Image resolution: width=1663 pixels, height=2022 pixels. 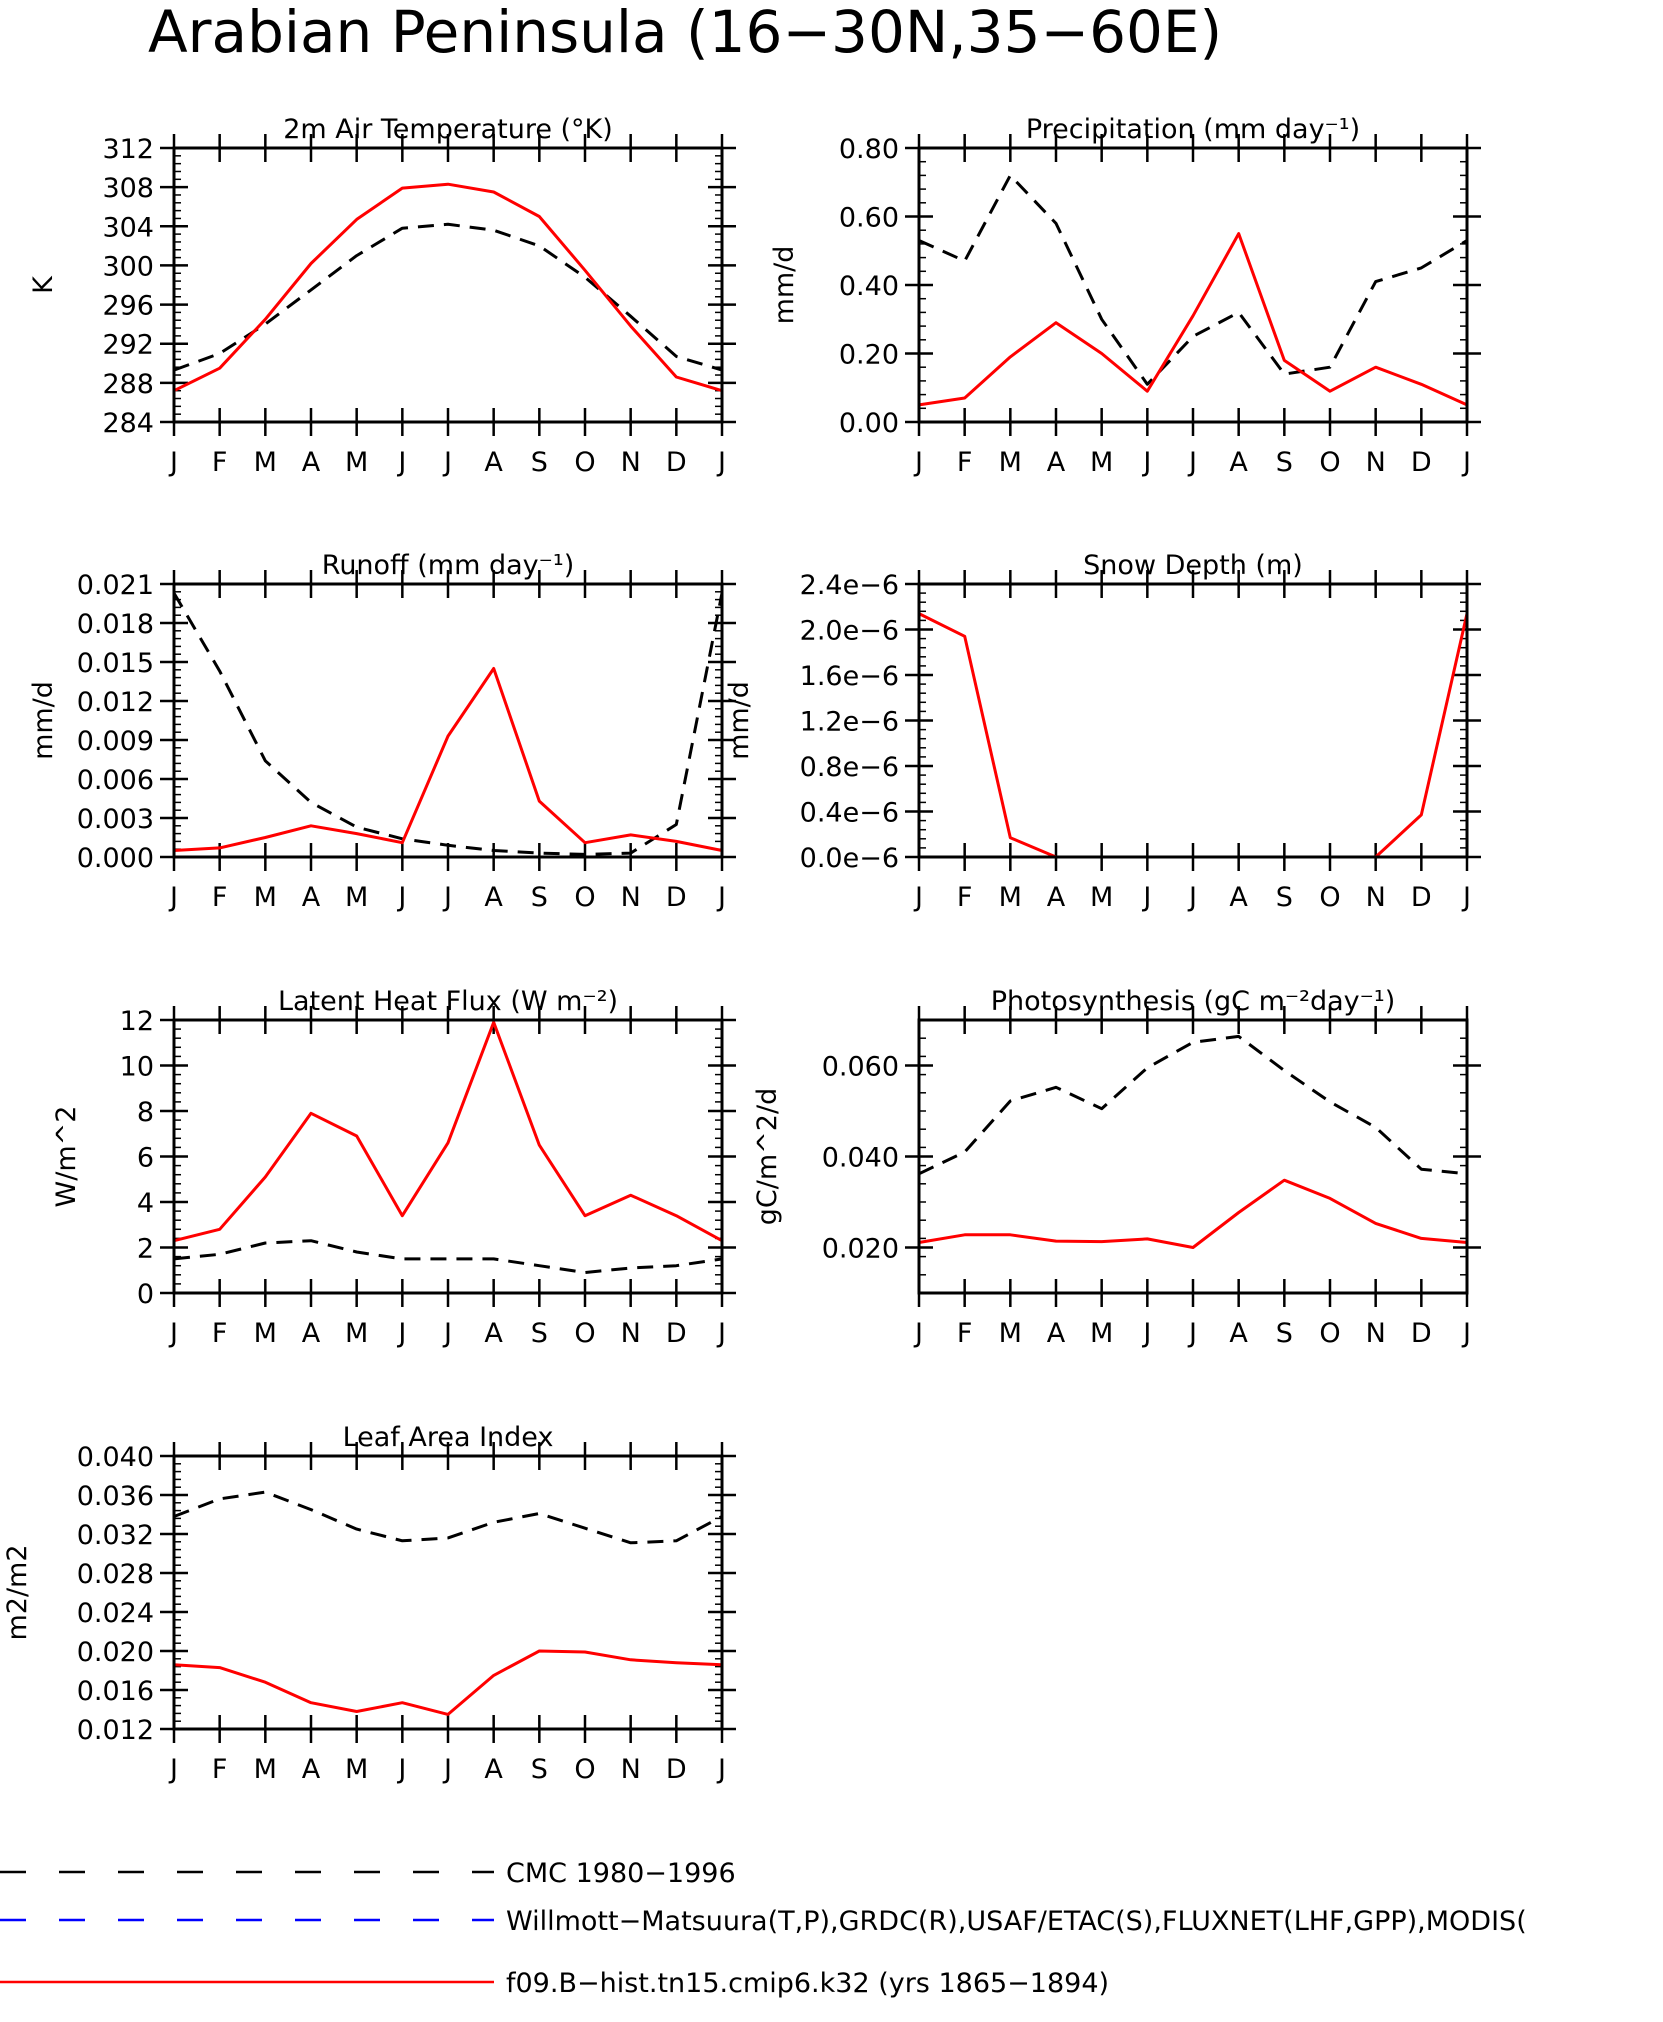 What do you see at coordinates (128, 266) in the screenshot?
I see `y-tick-label: 300` at bounding box center [128, 266].